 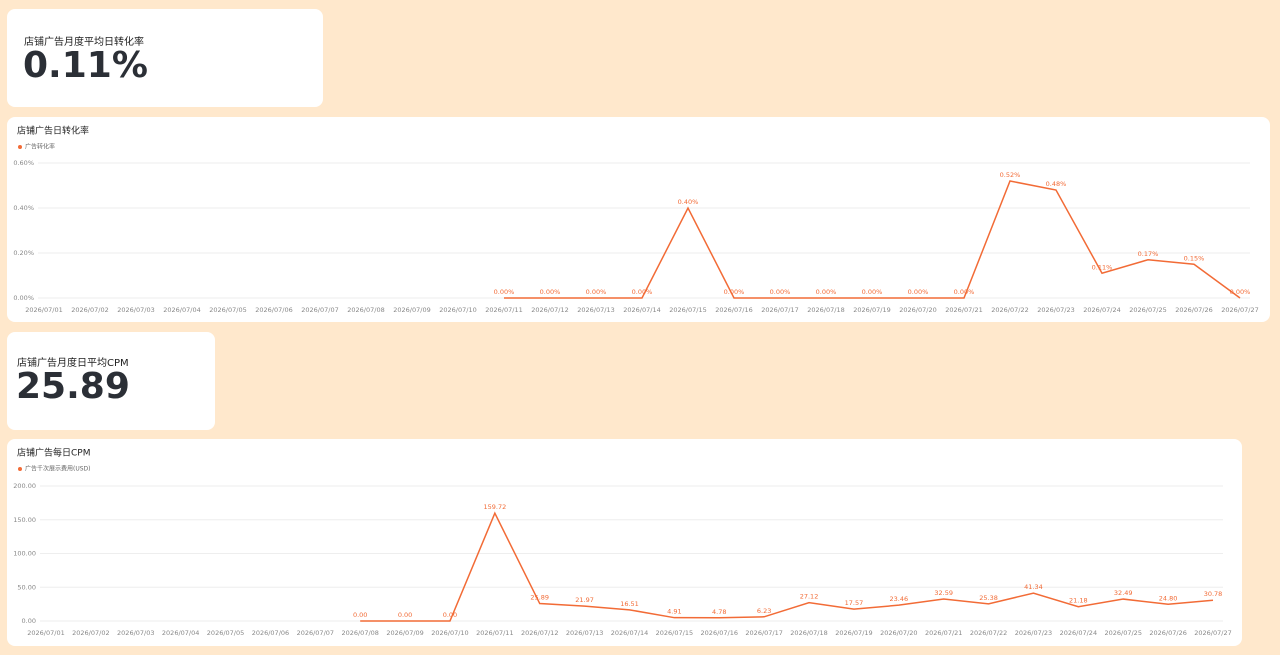 I want to click on data-label: 159.72, so click(x=494, y=507).